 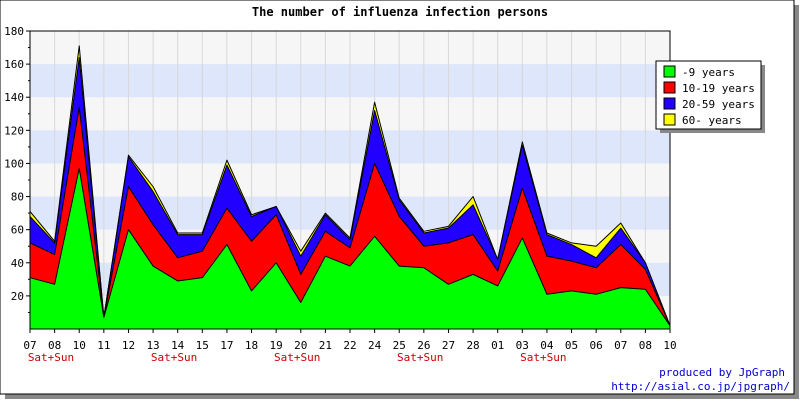 What do you see at coordinates (178, 345) in the screenshot?
I see `x-tick-label: 14` at bounding box center [178, 345].